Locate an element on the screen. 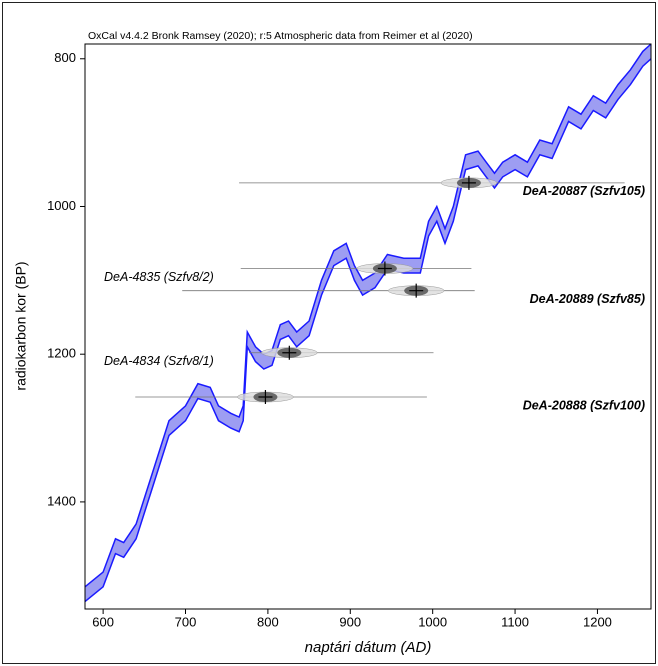 This screenshot has height=666, width=658. sample-label: DeA-4835 (Szfv8/2) is located at coordinates (159, 277).